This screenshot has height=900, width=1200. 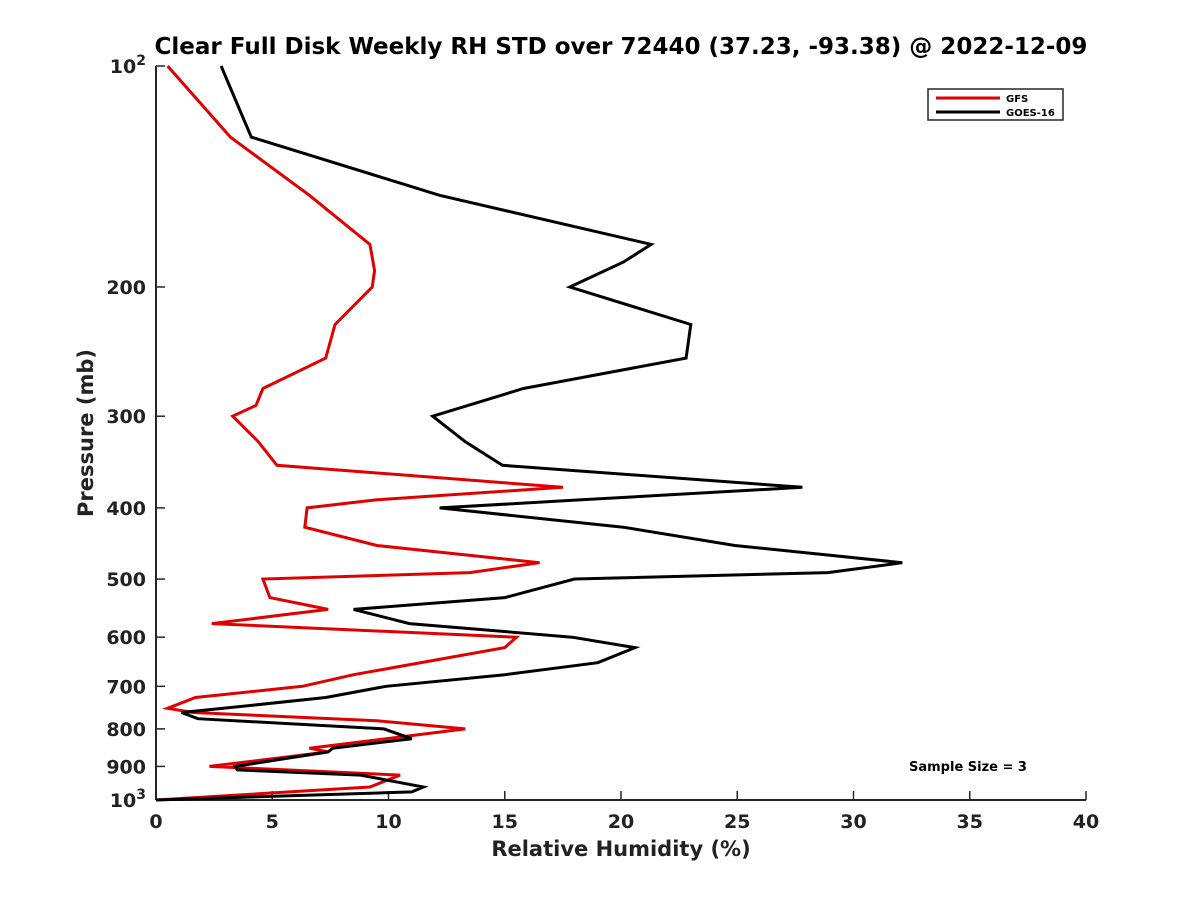 I want to click on y-tick-exponent: 2, so click(x=141, y=61).